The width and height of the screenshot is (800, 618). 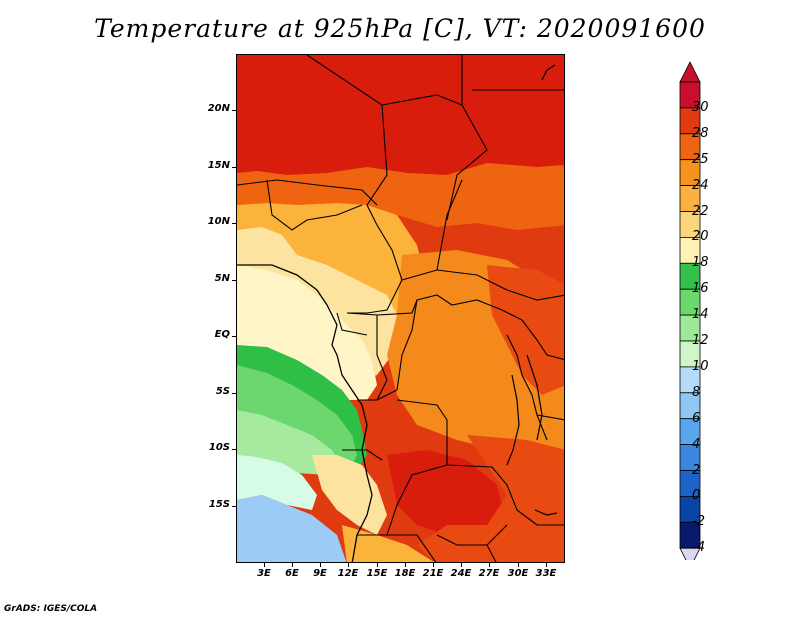 I want to click on cream-zone, so click(x=307, y=332).